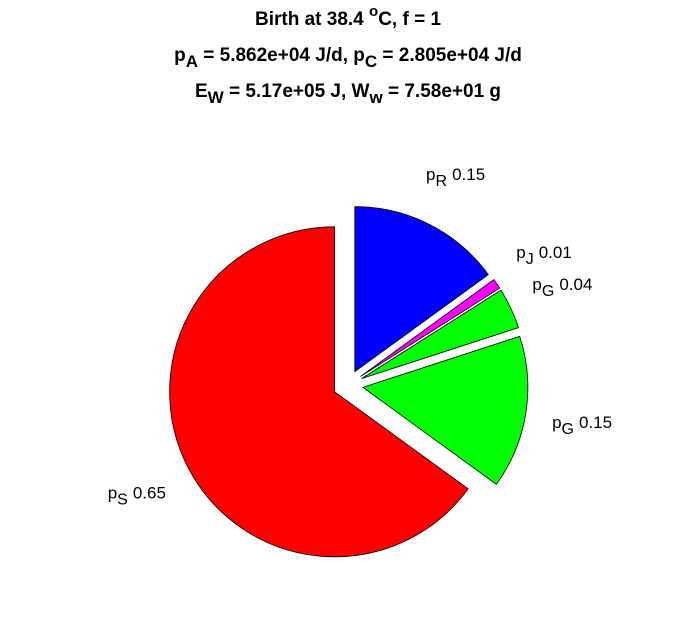  Describe the element at coordinates (442, 181) in the screenshot. I see `label-subscript: R` at that location.